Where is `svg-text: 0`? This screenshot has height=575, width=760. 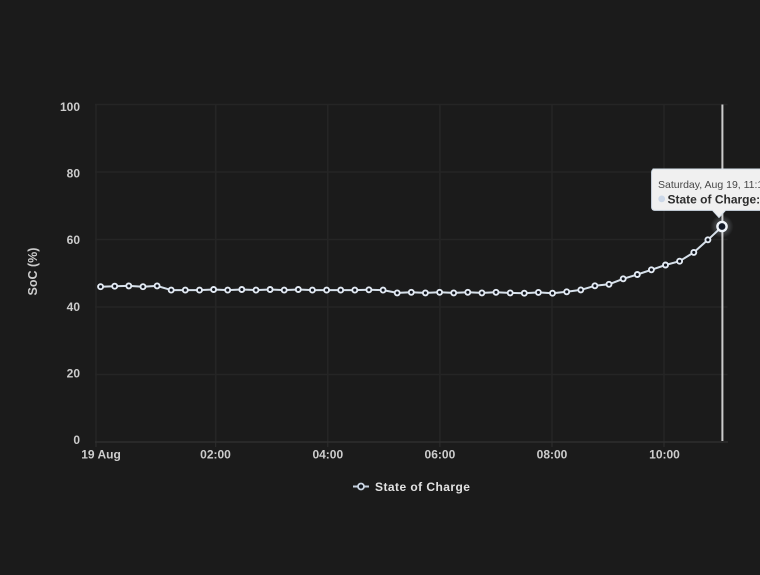
svg-text: 0 is located at coordinates (76, 440).